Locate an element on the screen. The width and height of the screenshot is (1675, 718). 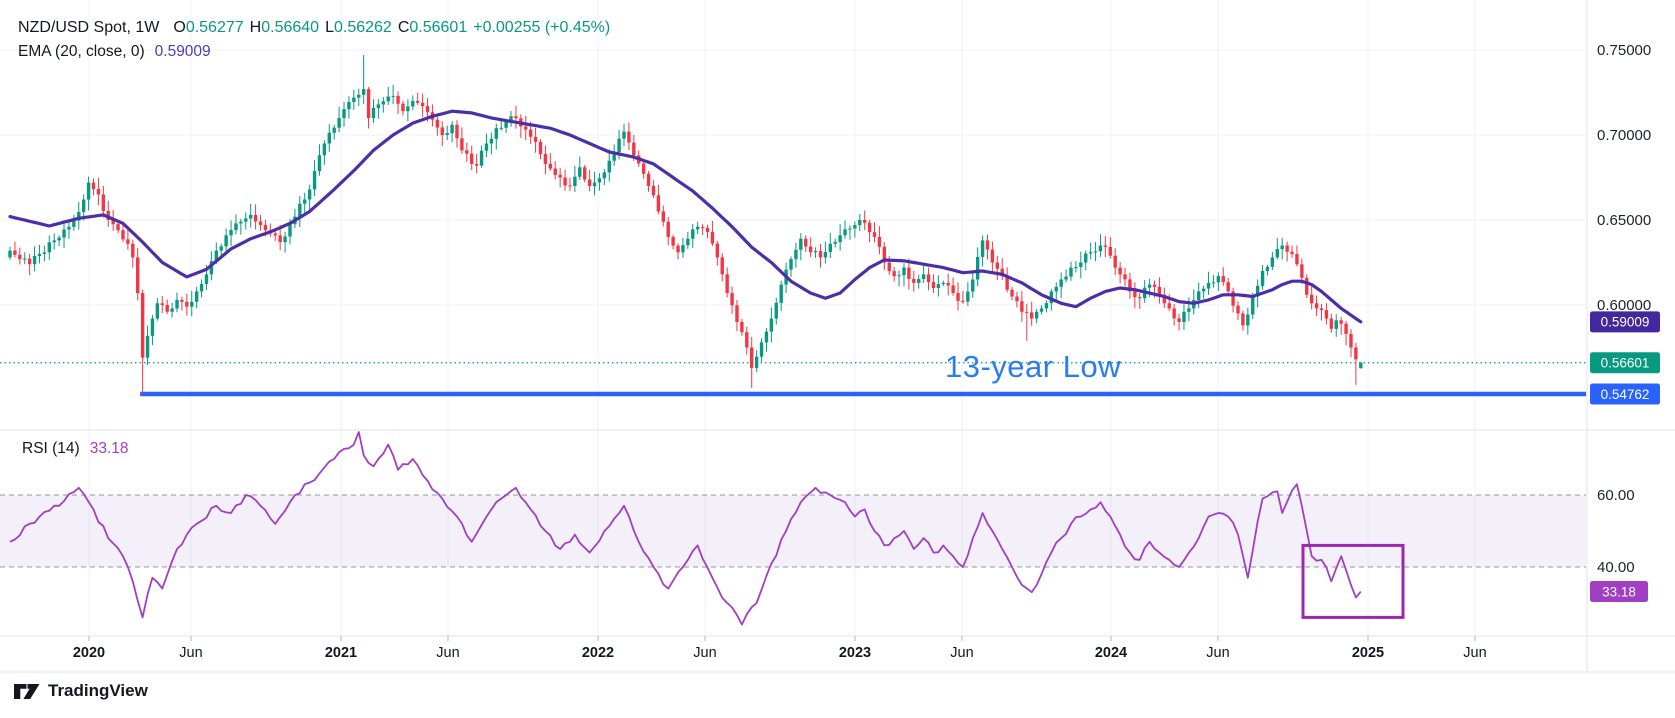
open-value: O0.56277 is located at coordinates (208, 27).